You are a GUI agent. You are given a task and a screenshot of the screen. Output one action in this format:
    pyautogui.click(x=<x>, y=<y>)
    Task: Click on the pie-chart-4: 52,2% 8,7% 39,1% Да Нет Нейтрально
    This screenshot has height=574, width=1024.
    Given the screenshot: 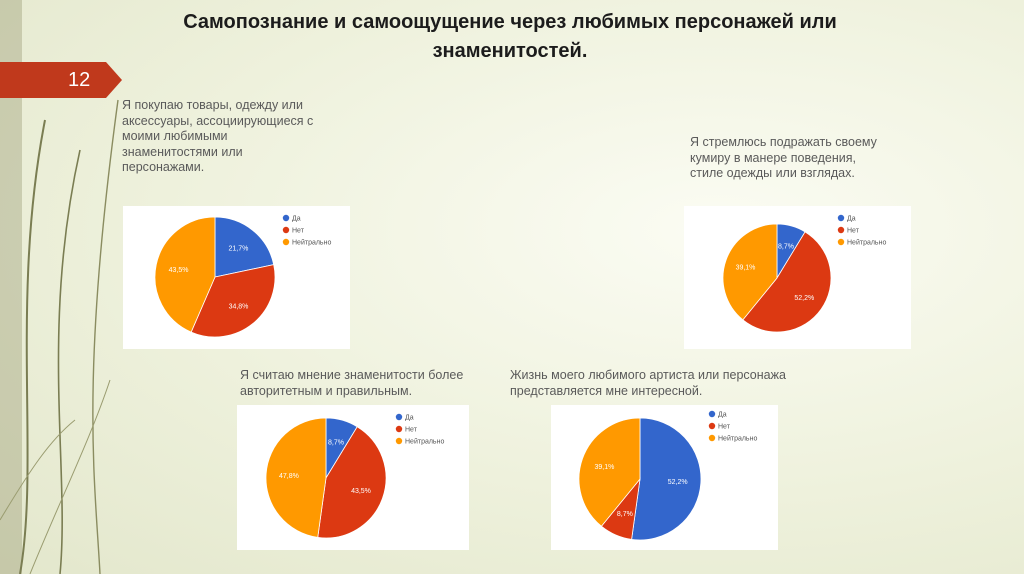 What is the action you would take?
    pyautogui.click(x=667, y=475)
    